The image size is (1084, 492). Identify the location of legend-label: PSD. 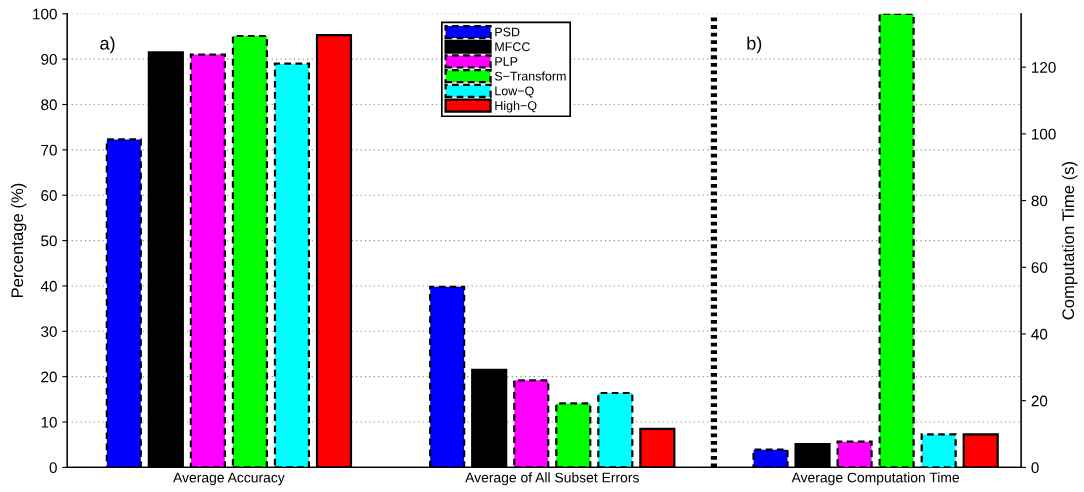
(507, 32).